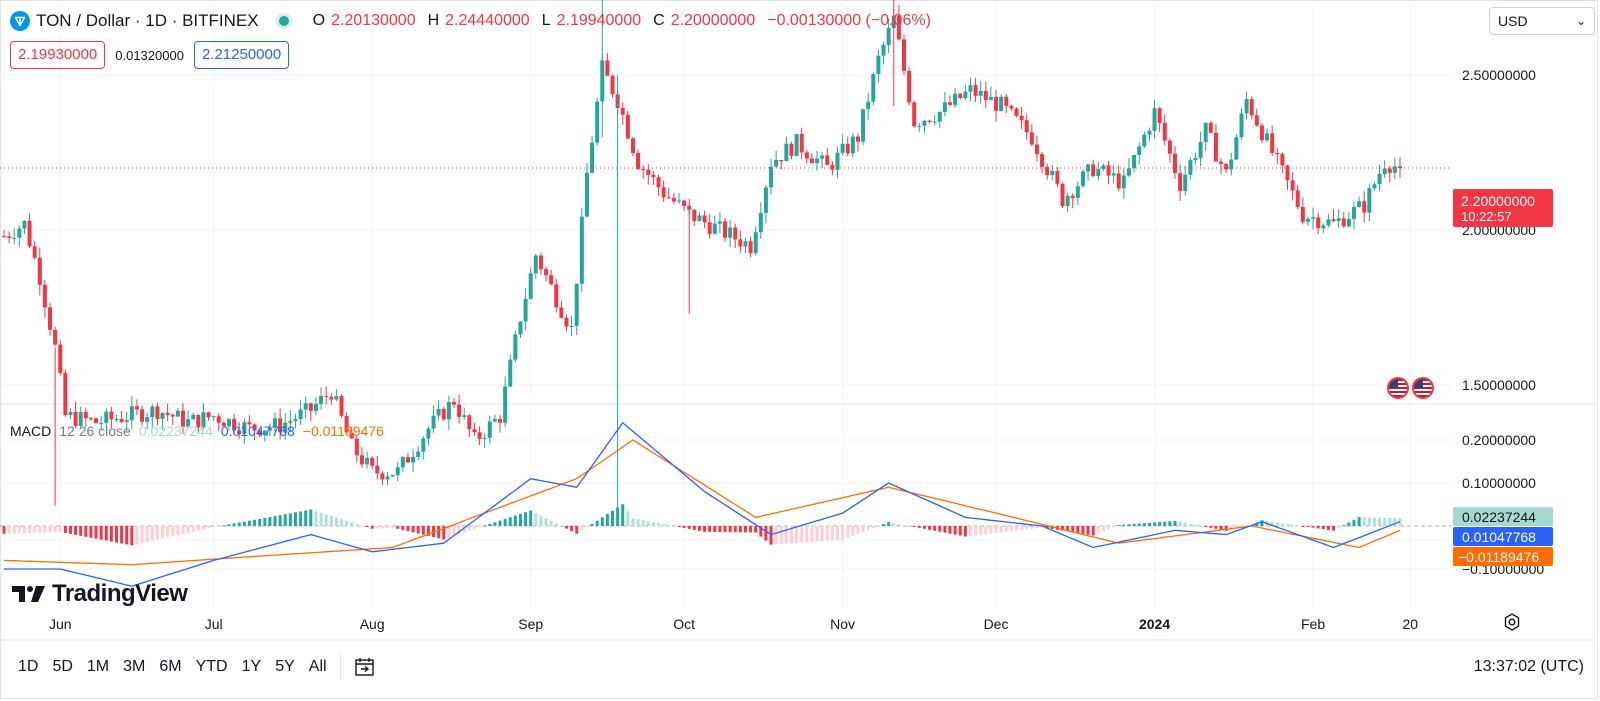 The image size is (1600, 701). What do you see at coordinates (170, 666) in the screenshot?
I see `timeframe-6m-button: 6M` at bounding box center [170, 666].